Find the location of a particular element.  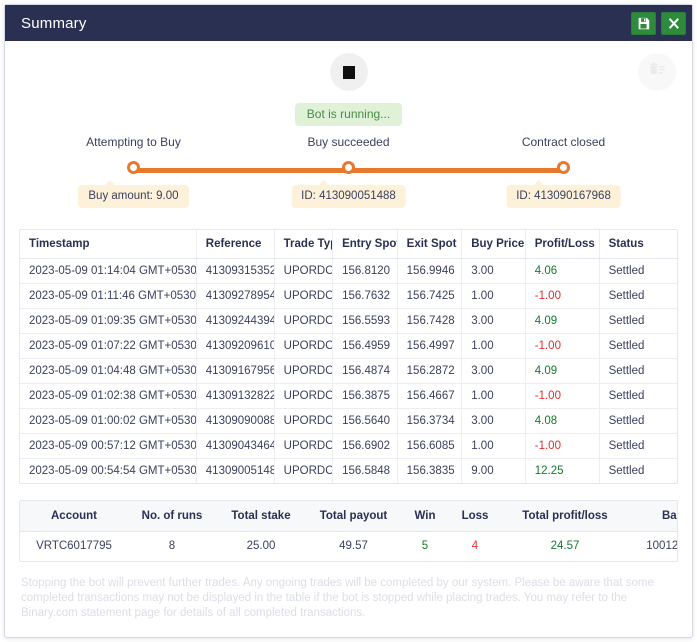

cell-reference: 413091679568 is located at coordinates (235, 371).